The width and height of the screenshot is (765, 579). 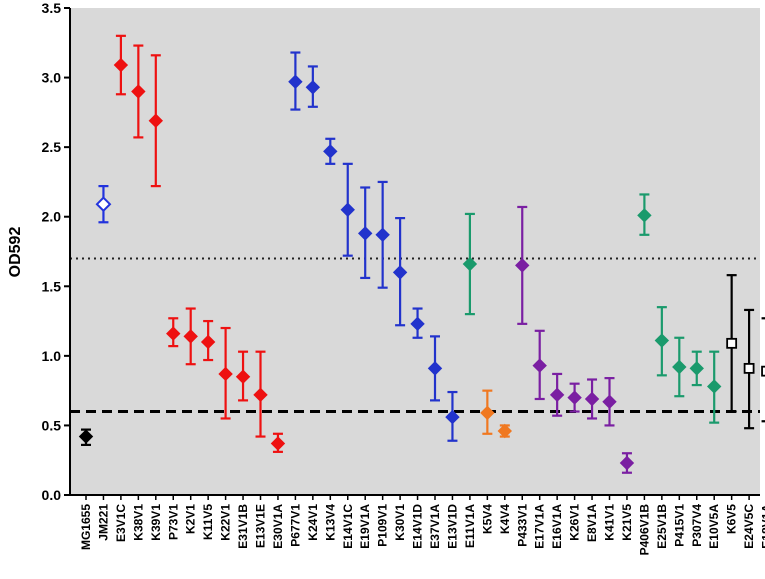 What do you see at coordinates (15, 252) in the screenshot?
I see `y-axis-title: OD592` at bounding box center [15, 252].